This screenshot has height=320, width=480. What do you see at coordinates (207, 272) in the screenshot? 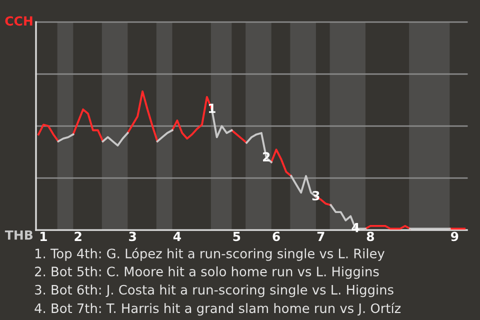
I see `text: 2. Bot 5th: C. Moore hit a solo home run vs L. Higgins` at bounding box center [207, 272].